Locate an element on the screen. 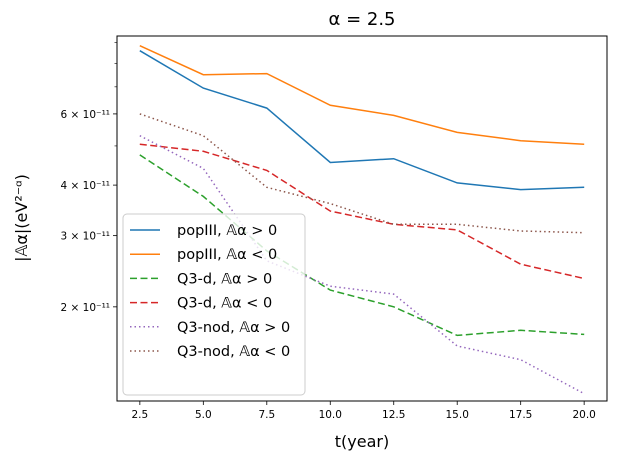  x-tick-label: 7.5 is located at coordinates (266, 415).